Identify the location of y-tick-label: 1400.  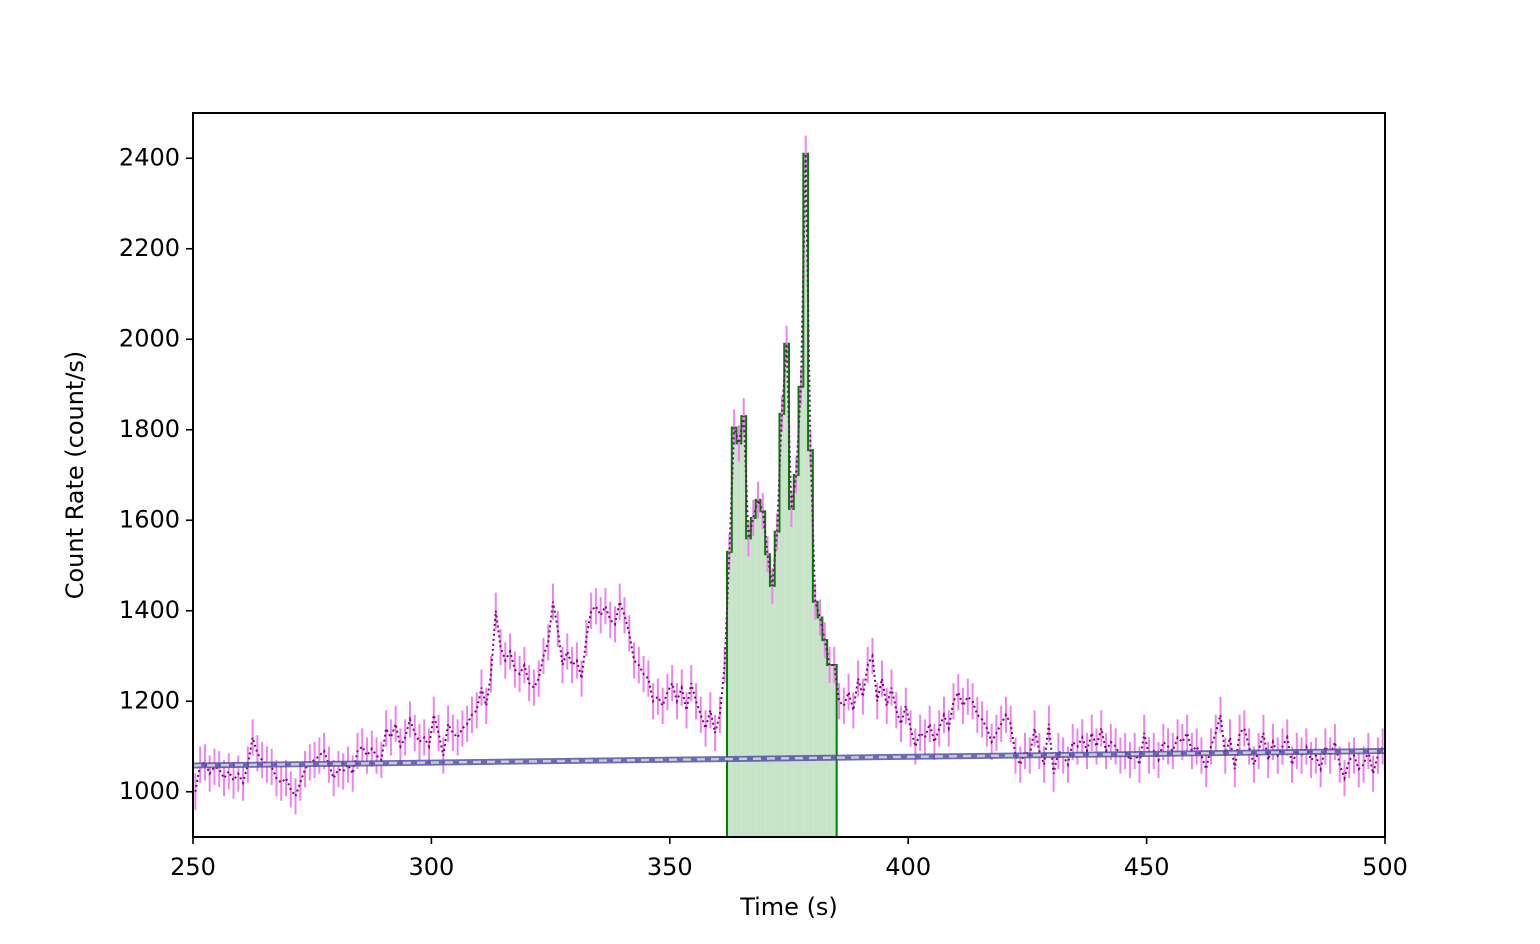
(149, 610).